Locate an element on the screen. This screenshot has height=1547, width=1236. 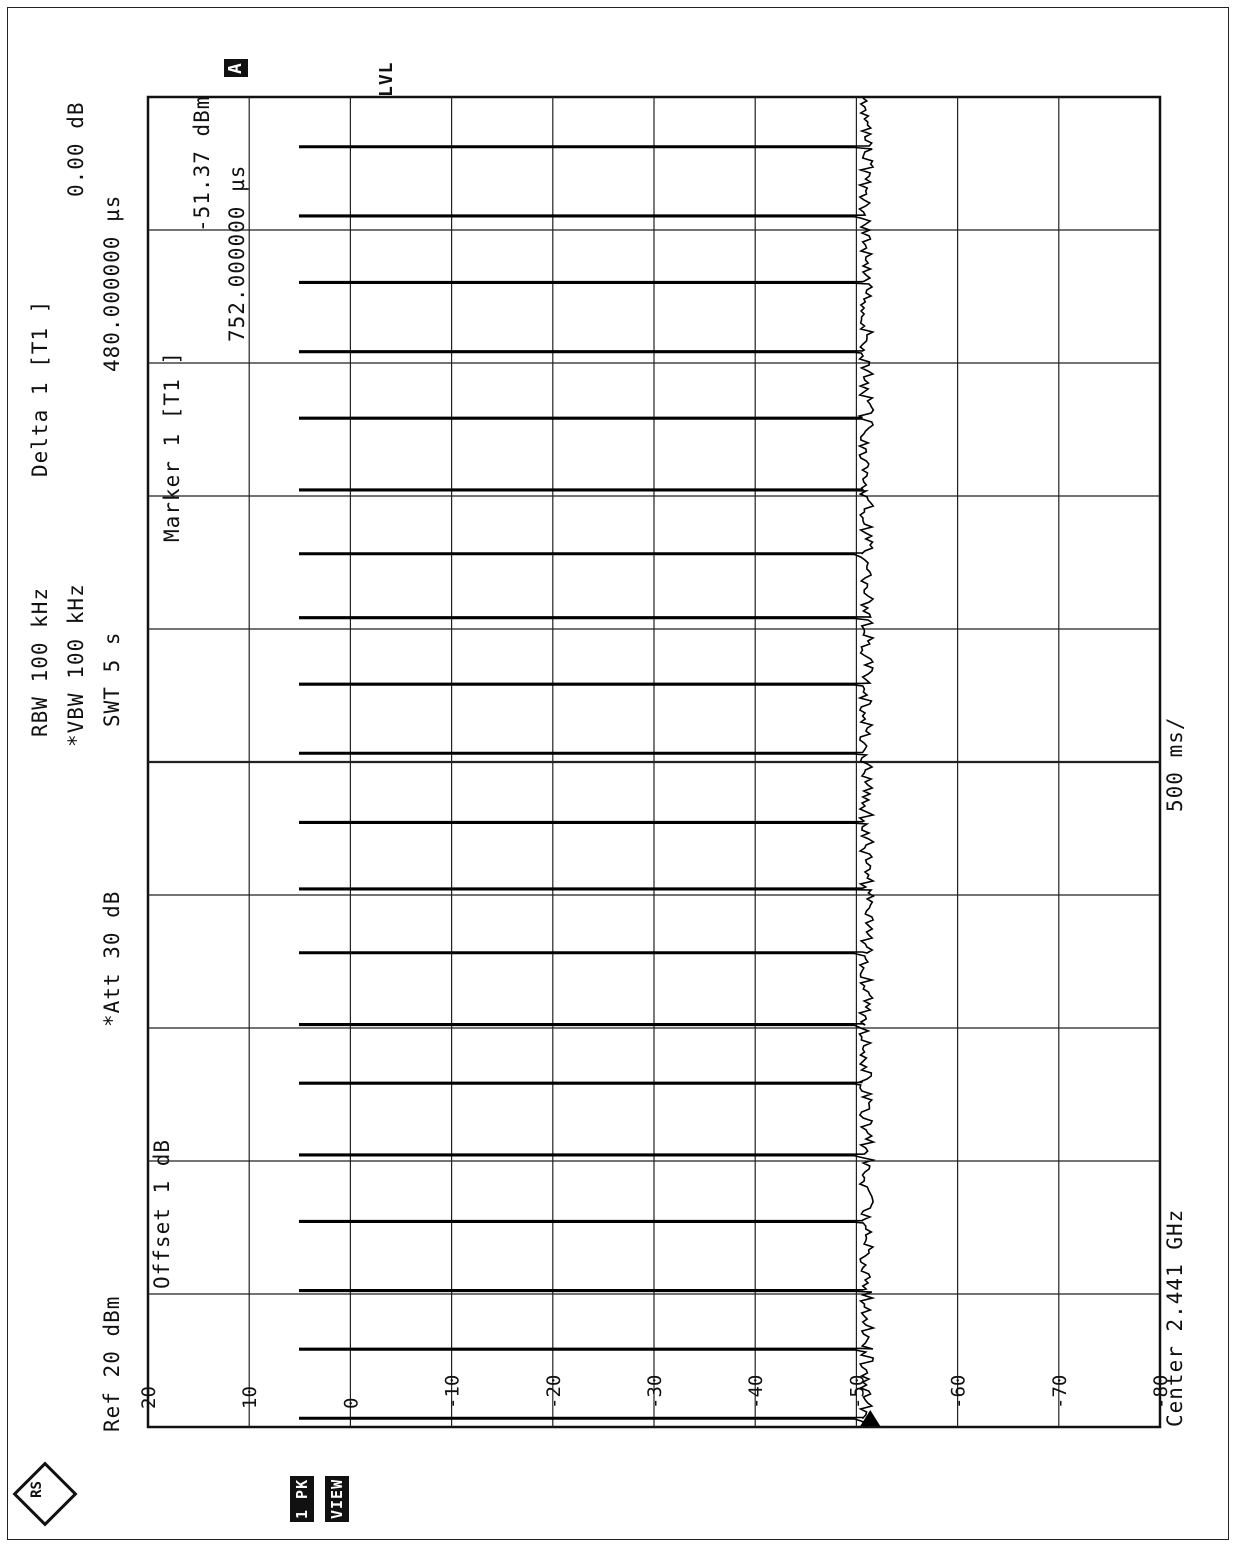
y-tick-label: -80 is located at coordinates (1161, 1392).